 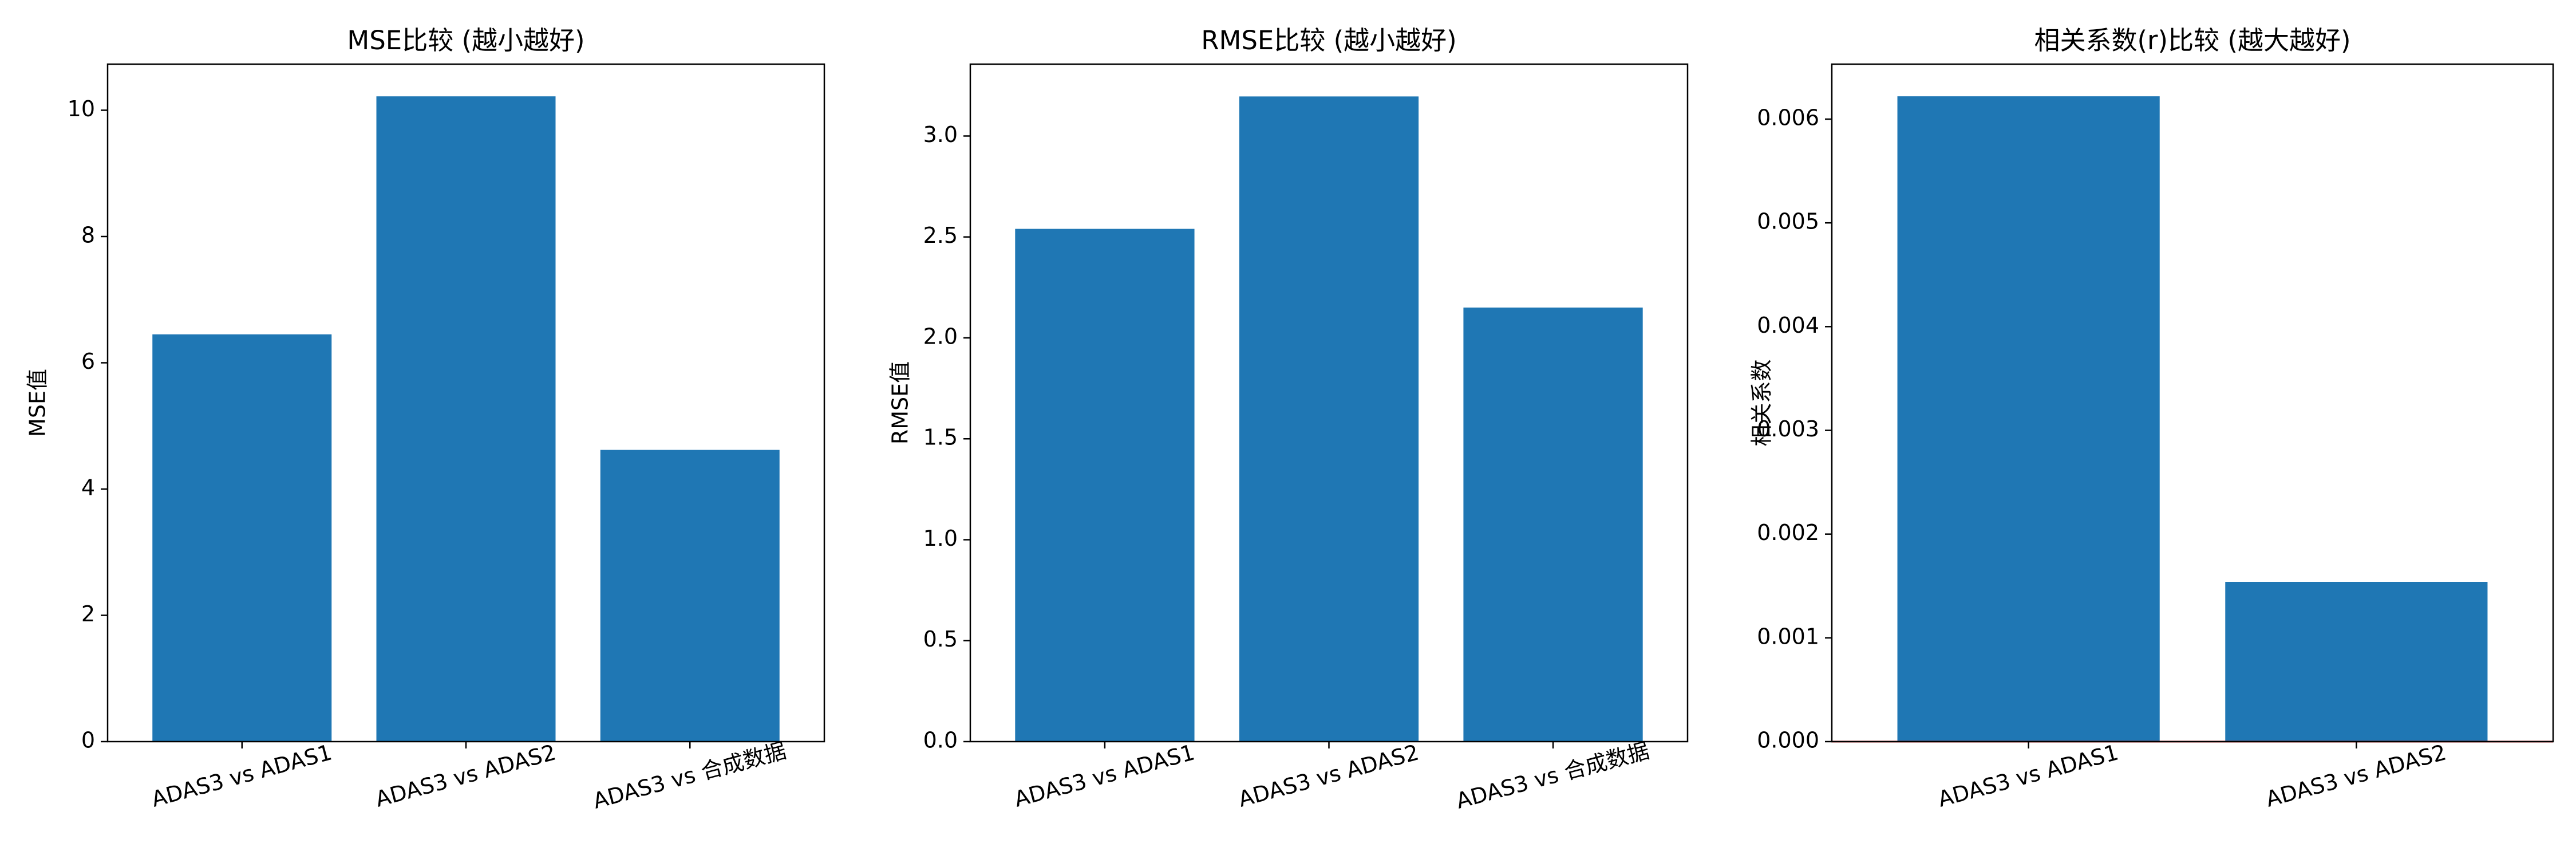 What do you see at coordinates (81, 108) in the screenshot?
I see `y-tick-label: 10` at bounding box center [81, 108].